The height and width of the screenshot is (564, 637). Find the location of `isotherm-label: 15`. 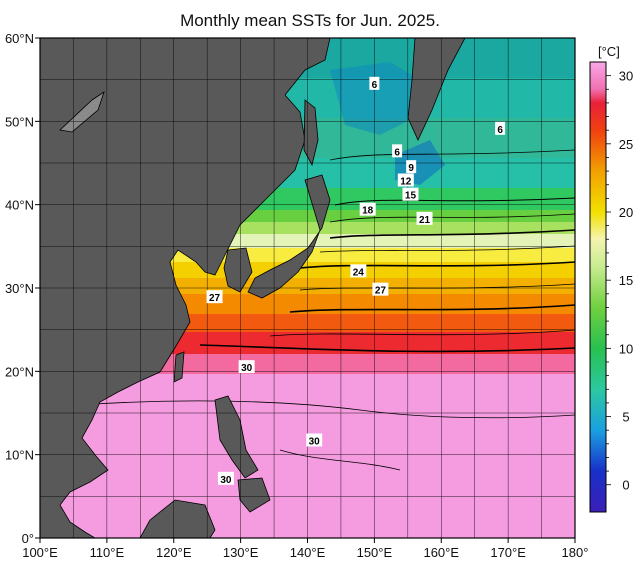

isotherm-label: 15 is located at coordinates (410, 194).